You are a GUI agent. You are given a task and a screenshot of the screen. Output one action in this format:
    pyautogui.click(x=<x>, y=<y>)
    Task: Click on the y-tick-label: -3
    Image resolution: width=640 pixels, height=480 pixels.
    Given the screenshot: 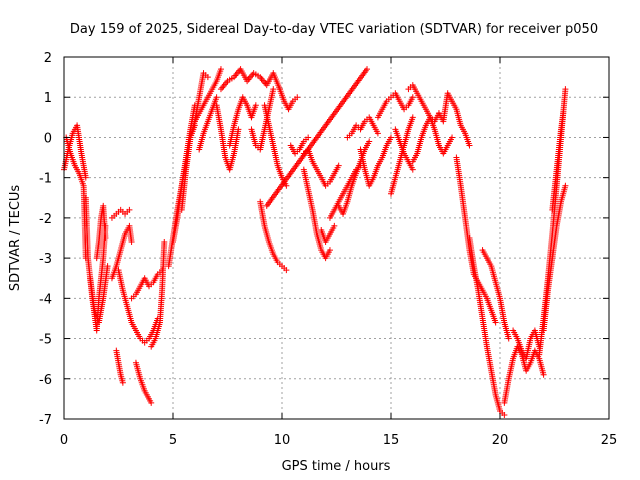 What is the action you would take?
    pyautogui.click(x=45, y=259)
    